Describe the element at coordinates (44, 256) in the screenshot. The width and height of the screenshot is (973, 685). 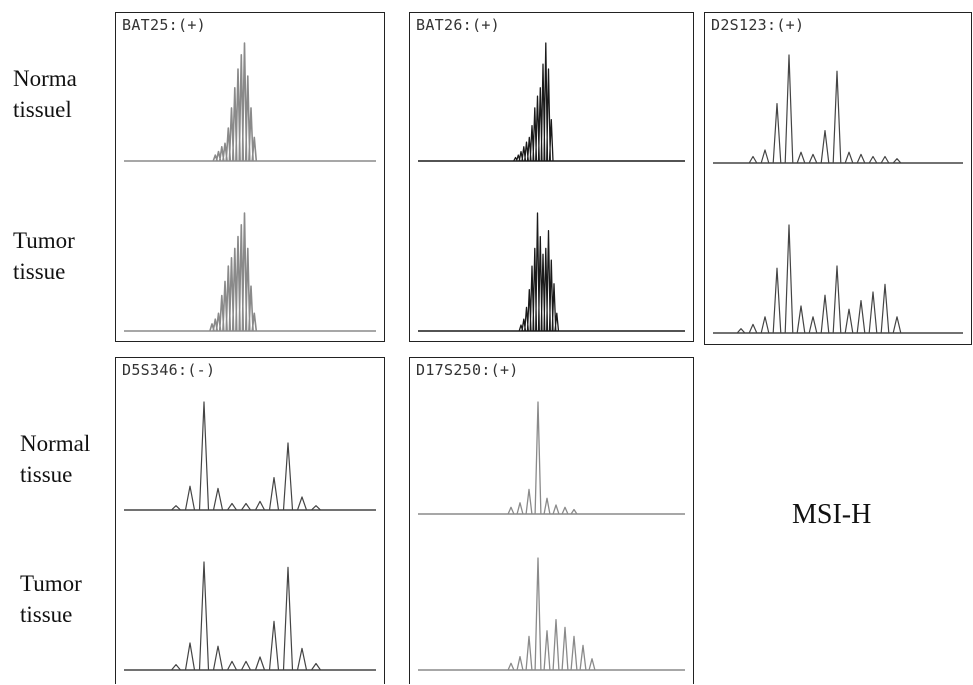
I see `row-label-tumor-top: Tumor tissue` at that location.